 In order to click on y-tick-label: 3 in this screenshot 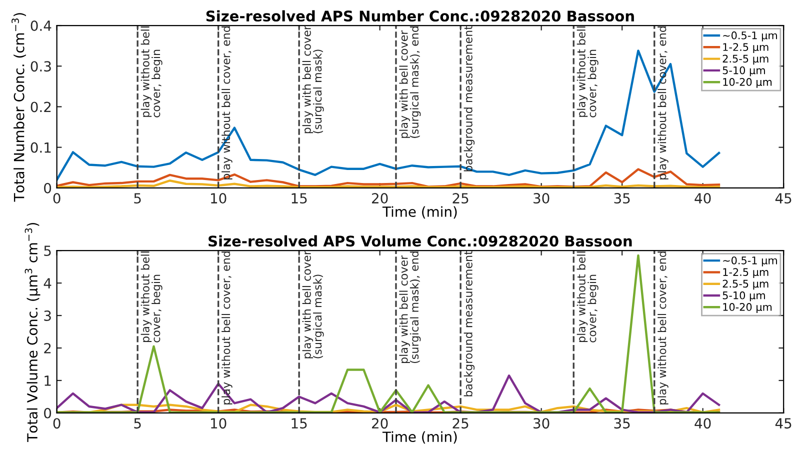, I will do `click(47, 315)`.